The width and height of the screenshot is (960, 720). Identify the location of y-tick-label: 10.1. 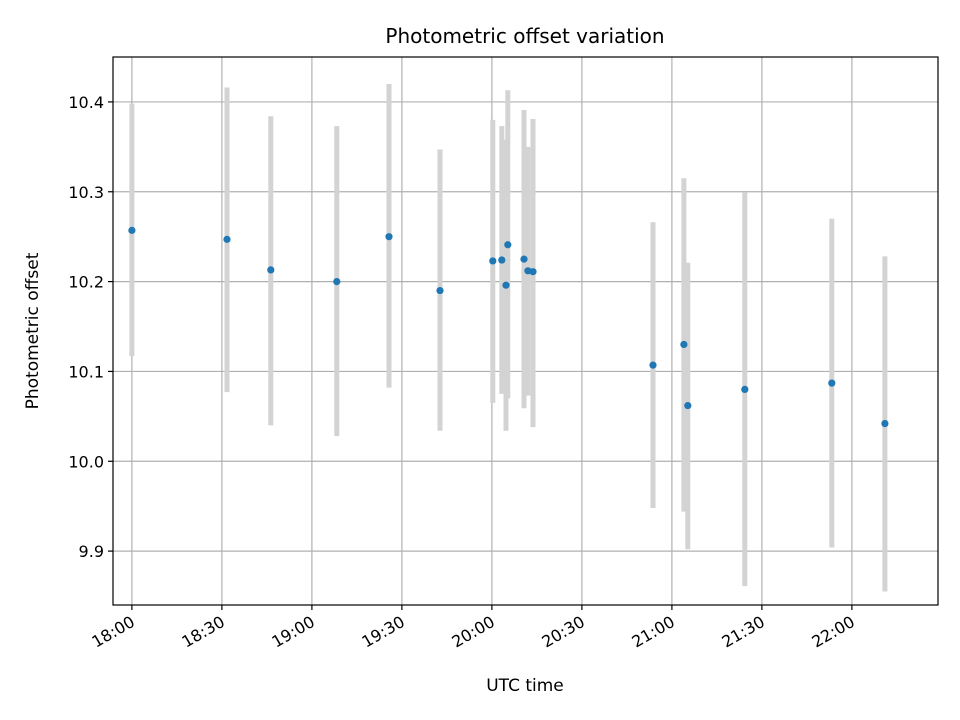
(86, 371).